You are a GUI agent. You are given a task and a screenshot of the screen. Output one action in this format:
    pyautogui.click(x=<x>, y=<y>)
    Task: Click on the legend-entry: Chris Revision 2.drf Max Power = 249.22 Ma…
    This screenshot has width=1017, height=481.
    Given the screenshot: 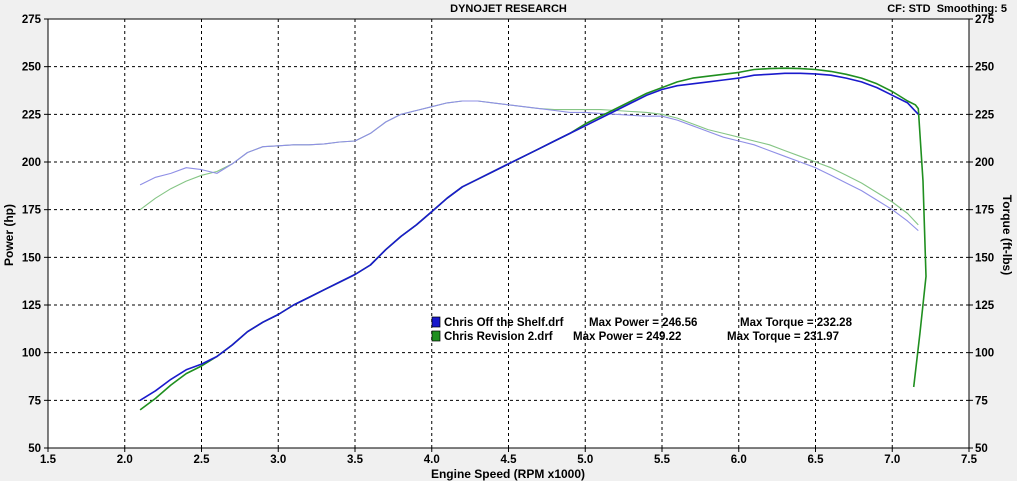 What is the action you would take?
    pyautogui.click(x=635, y=336)
    